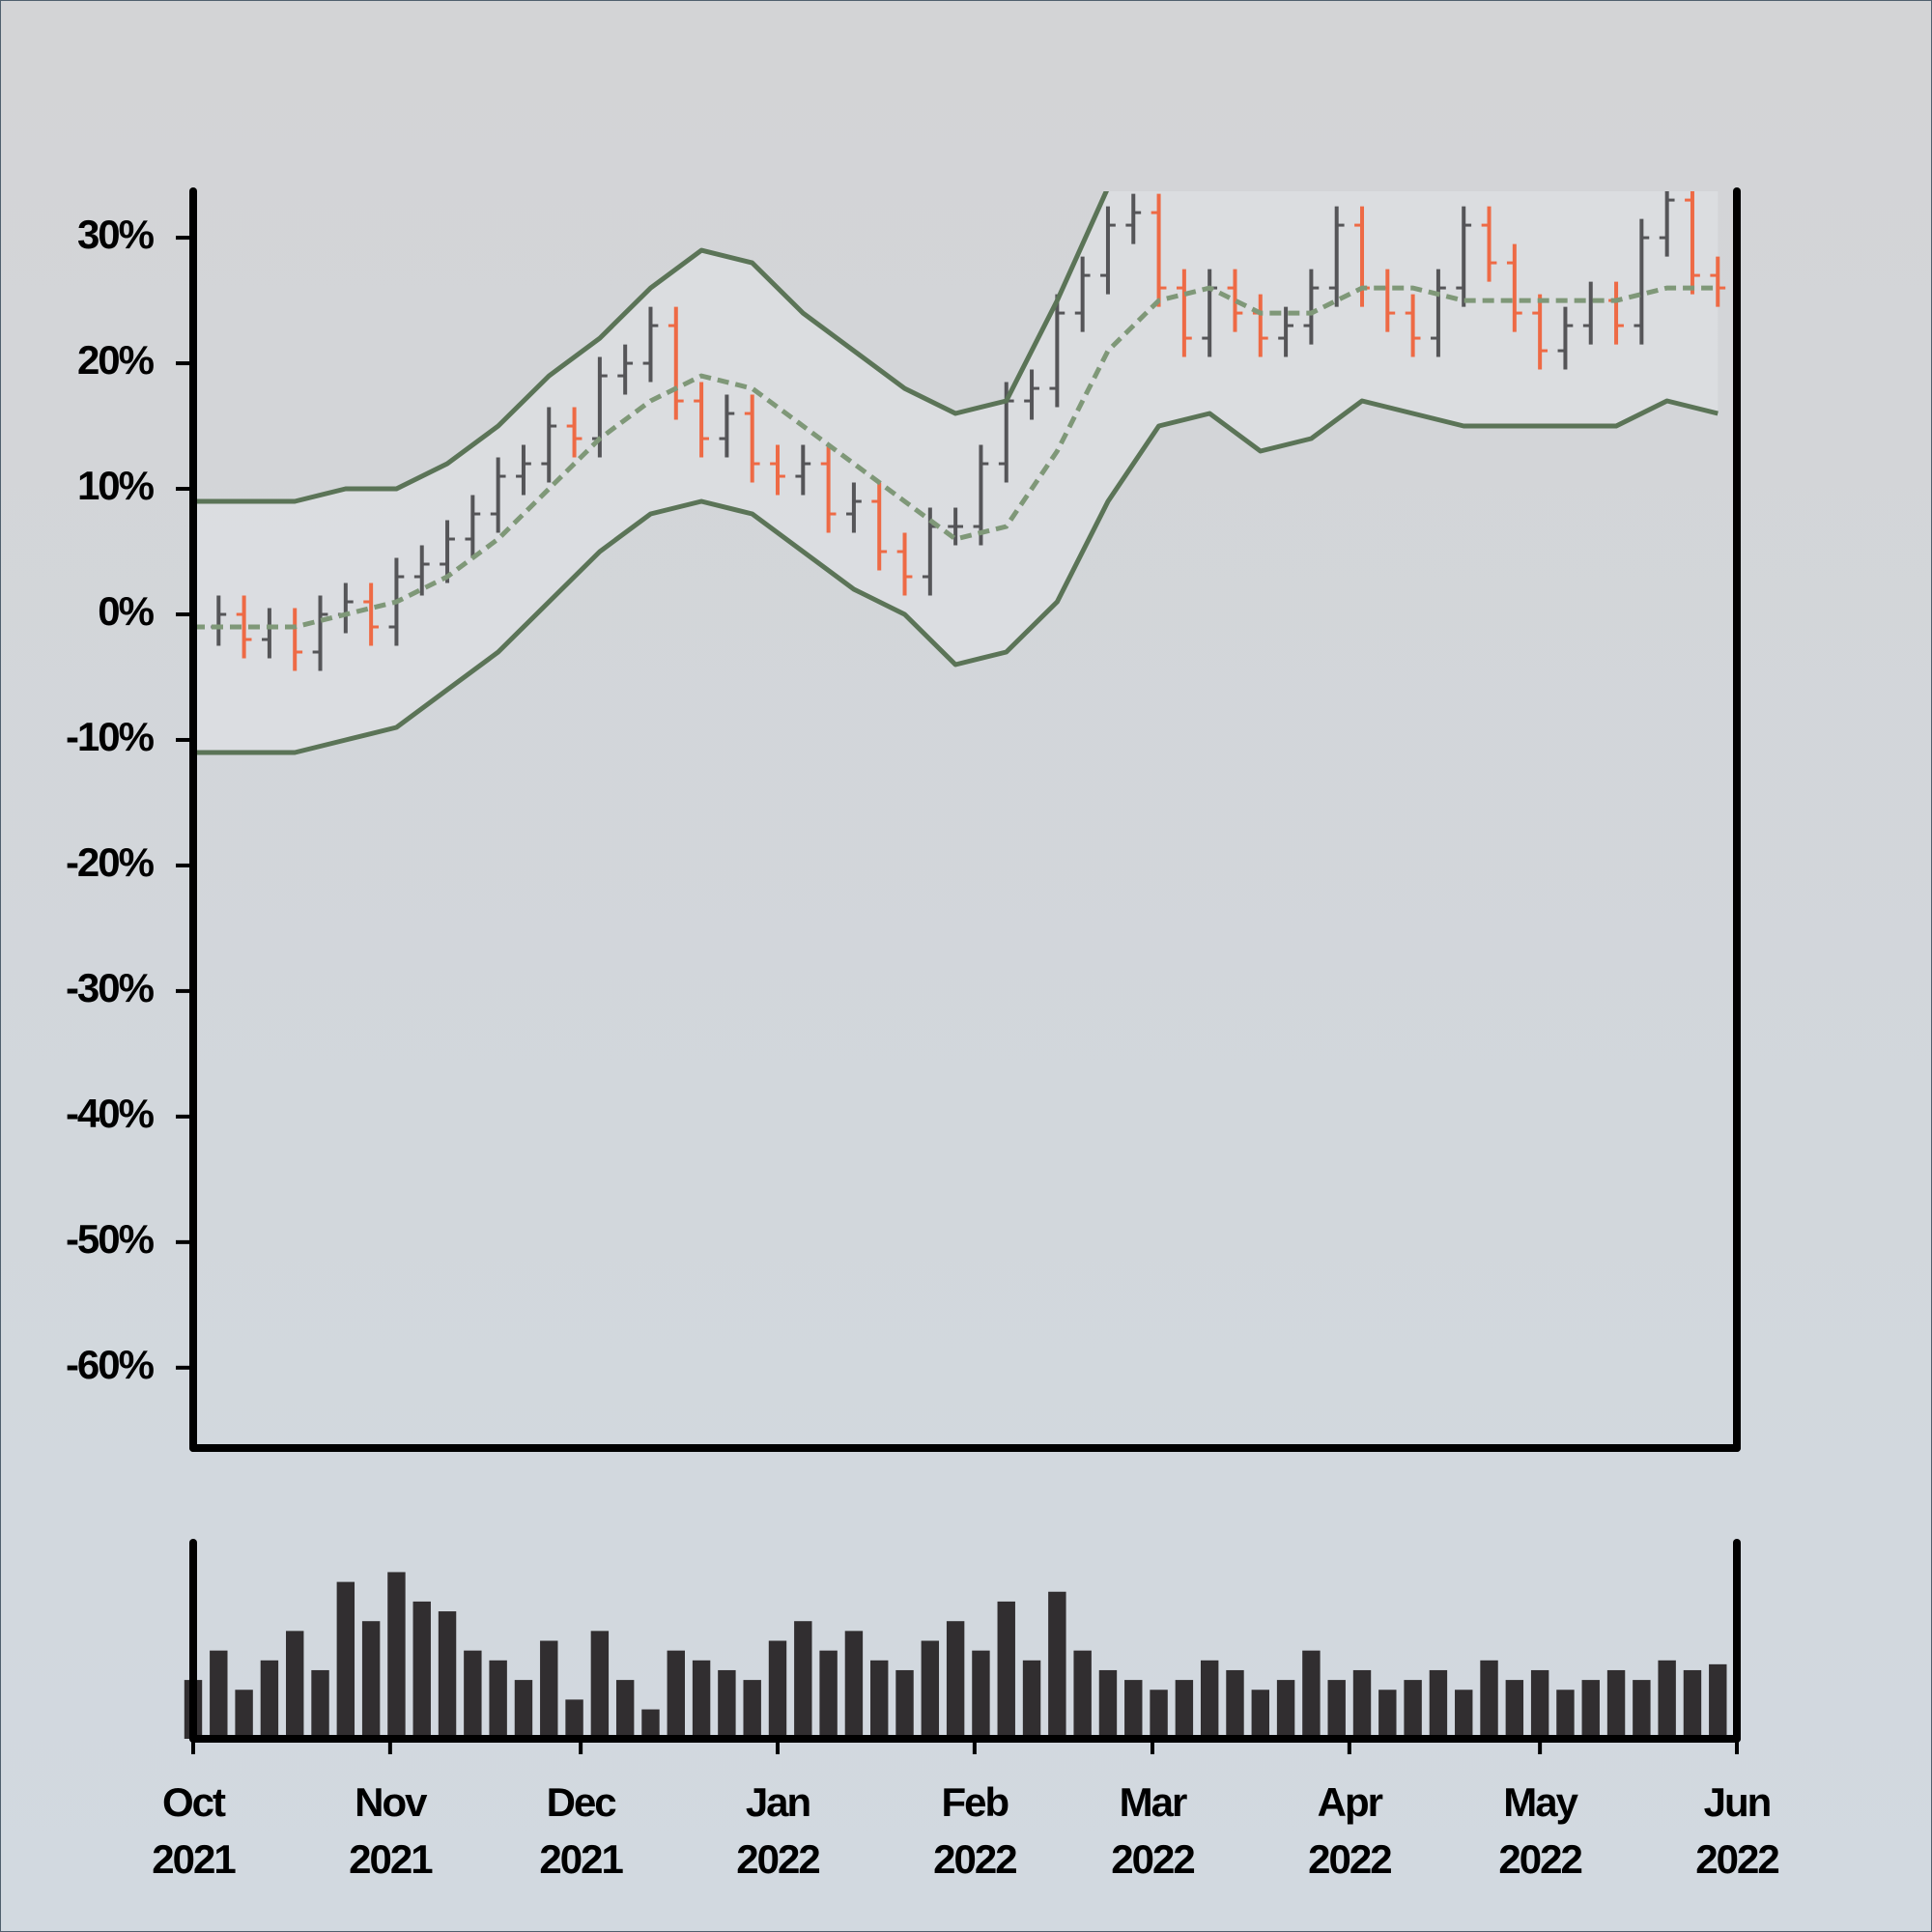 Image resolution: width=1932 pixels, height=1932 pixels. I want to click on y-tick-label: 0%, so click(126, 611).